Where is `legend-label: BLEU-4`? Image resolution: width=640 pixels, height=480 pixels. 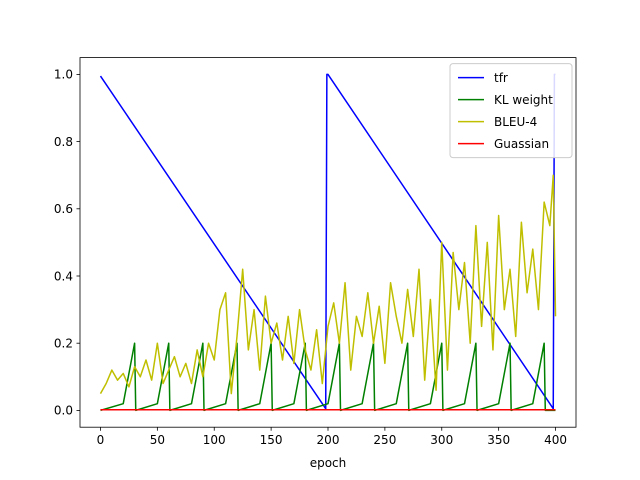
legend-label: BLEU-4 is located at coordinates (515, 122).